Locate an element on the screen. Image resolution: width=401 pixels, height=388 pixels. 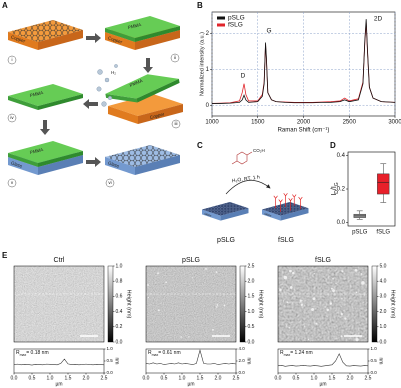
y-axis-title: ID/IG is located at coordinates (335, 188).